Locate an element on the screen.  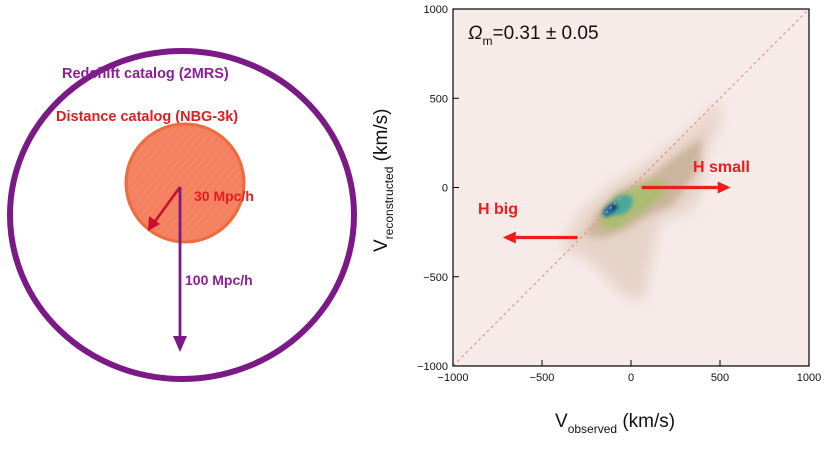
x-axis-label: Vobserved (km/s) is located at coordinates (615, 423).